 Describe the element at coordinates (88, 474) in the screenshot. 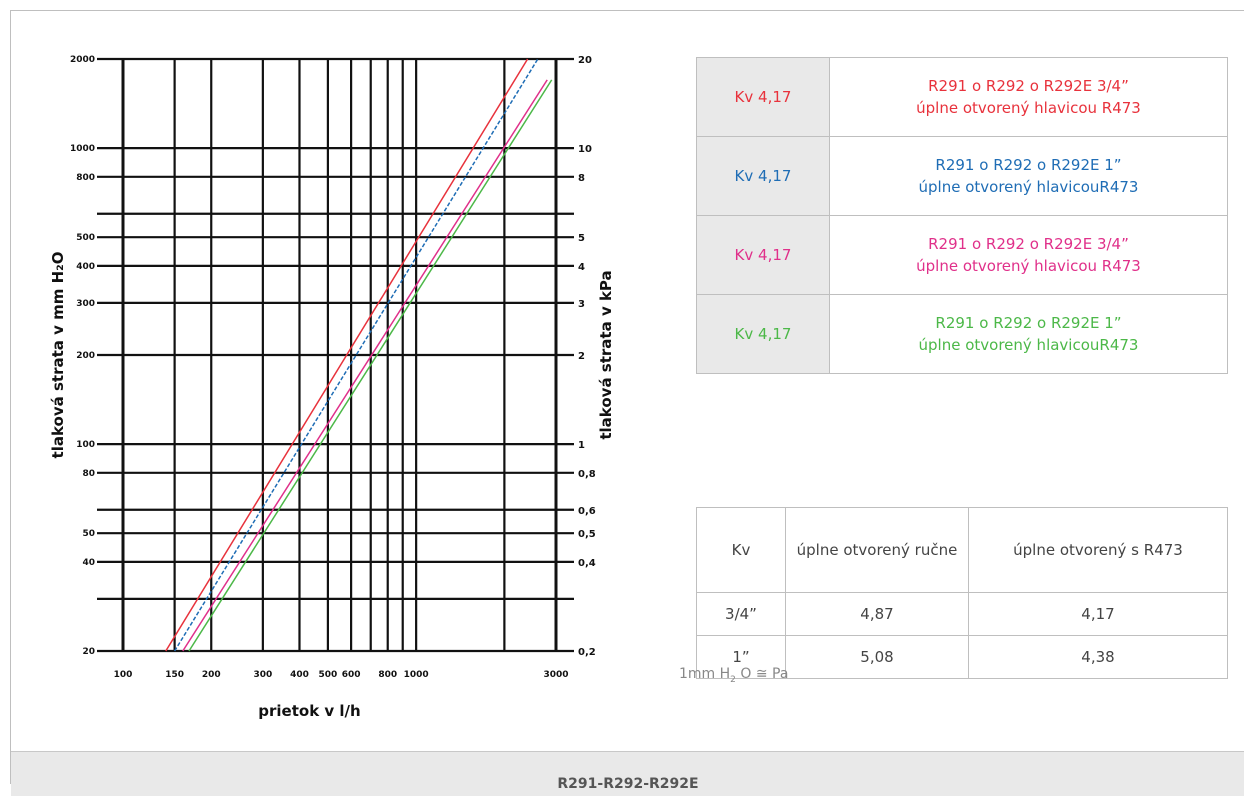

I see `y-left-tick-label: 80` at that location.